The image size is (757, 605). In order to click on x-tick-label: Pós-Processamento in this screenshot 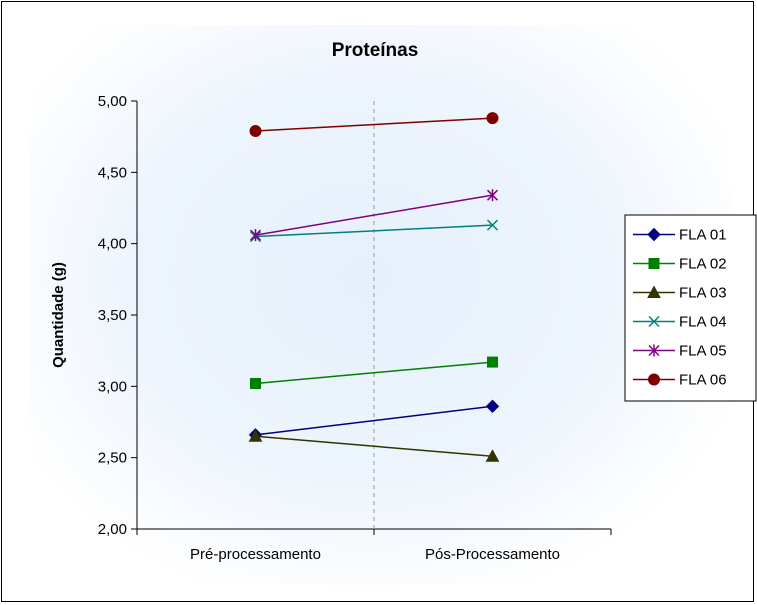, I will do `click(492, 554)`.